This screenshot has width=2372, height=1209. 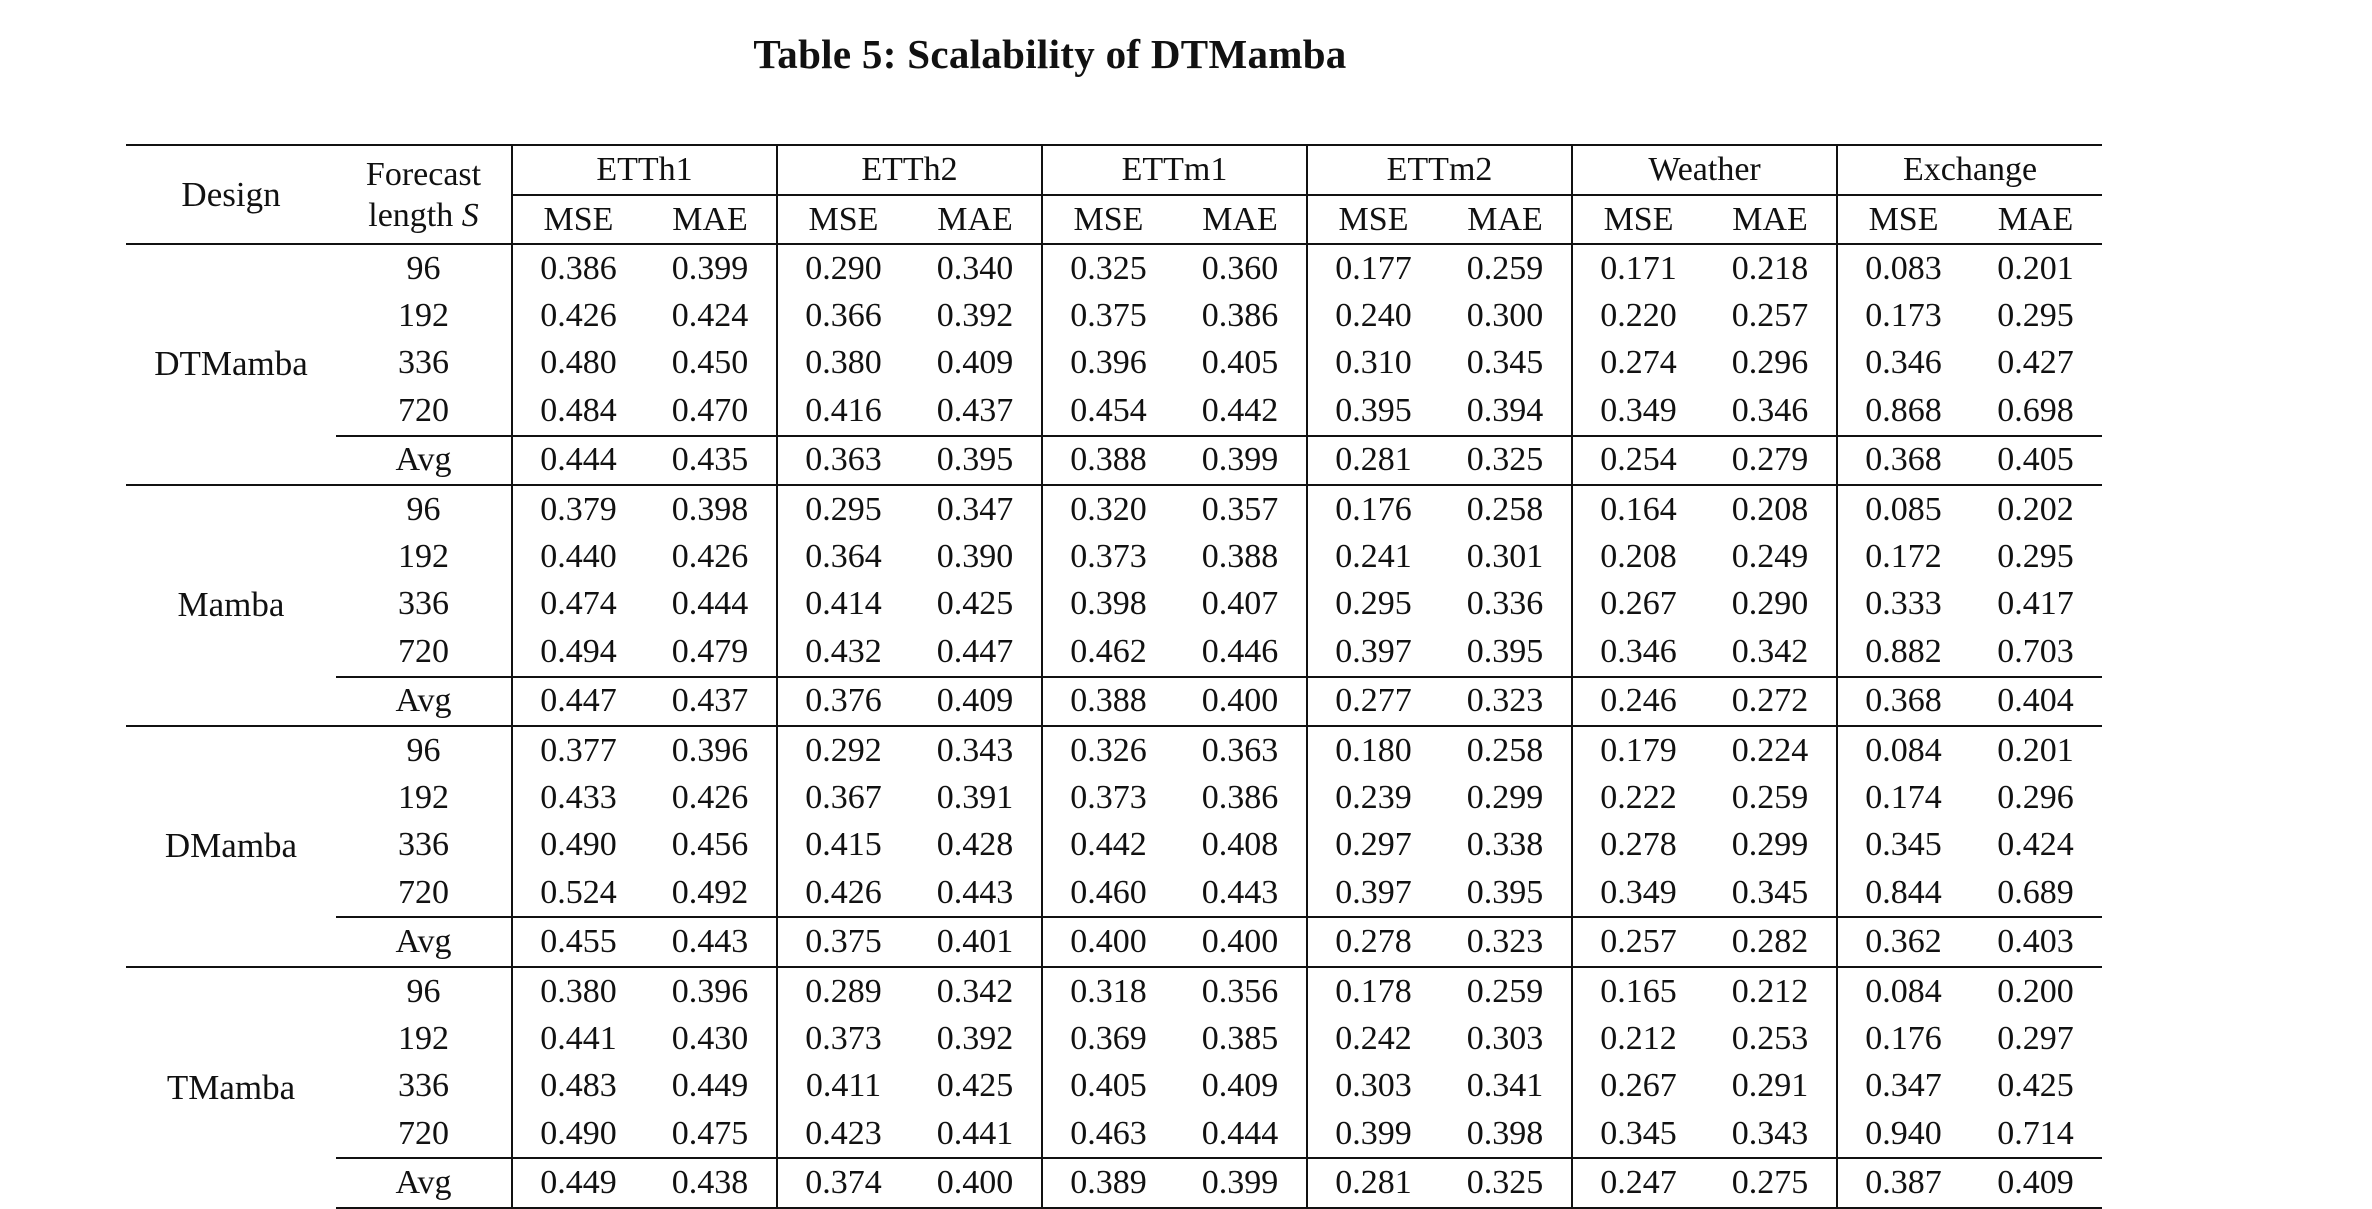 I want to click on mae-value-cell: 0.303, so click(x=1506, y=1039).